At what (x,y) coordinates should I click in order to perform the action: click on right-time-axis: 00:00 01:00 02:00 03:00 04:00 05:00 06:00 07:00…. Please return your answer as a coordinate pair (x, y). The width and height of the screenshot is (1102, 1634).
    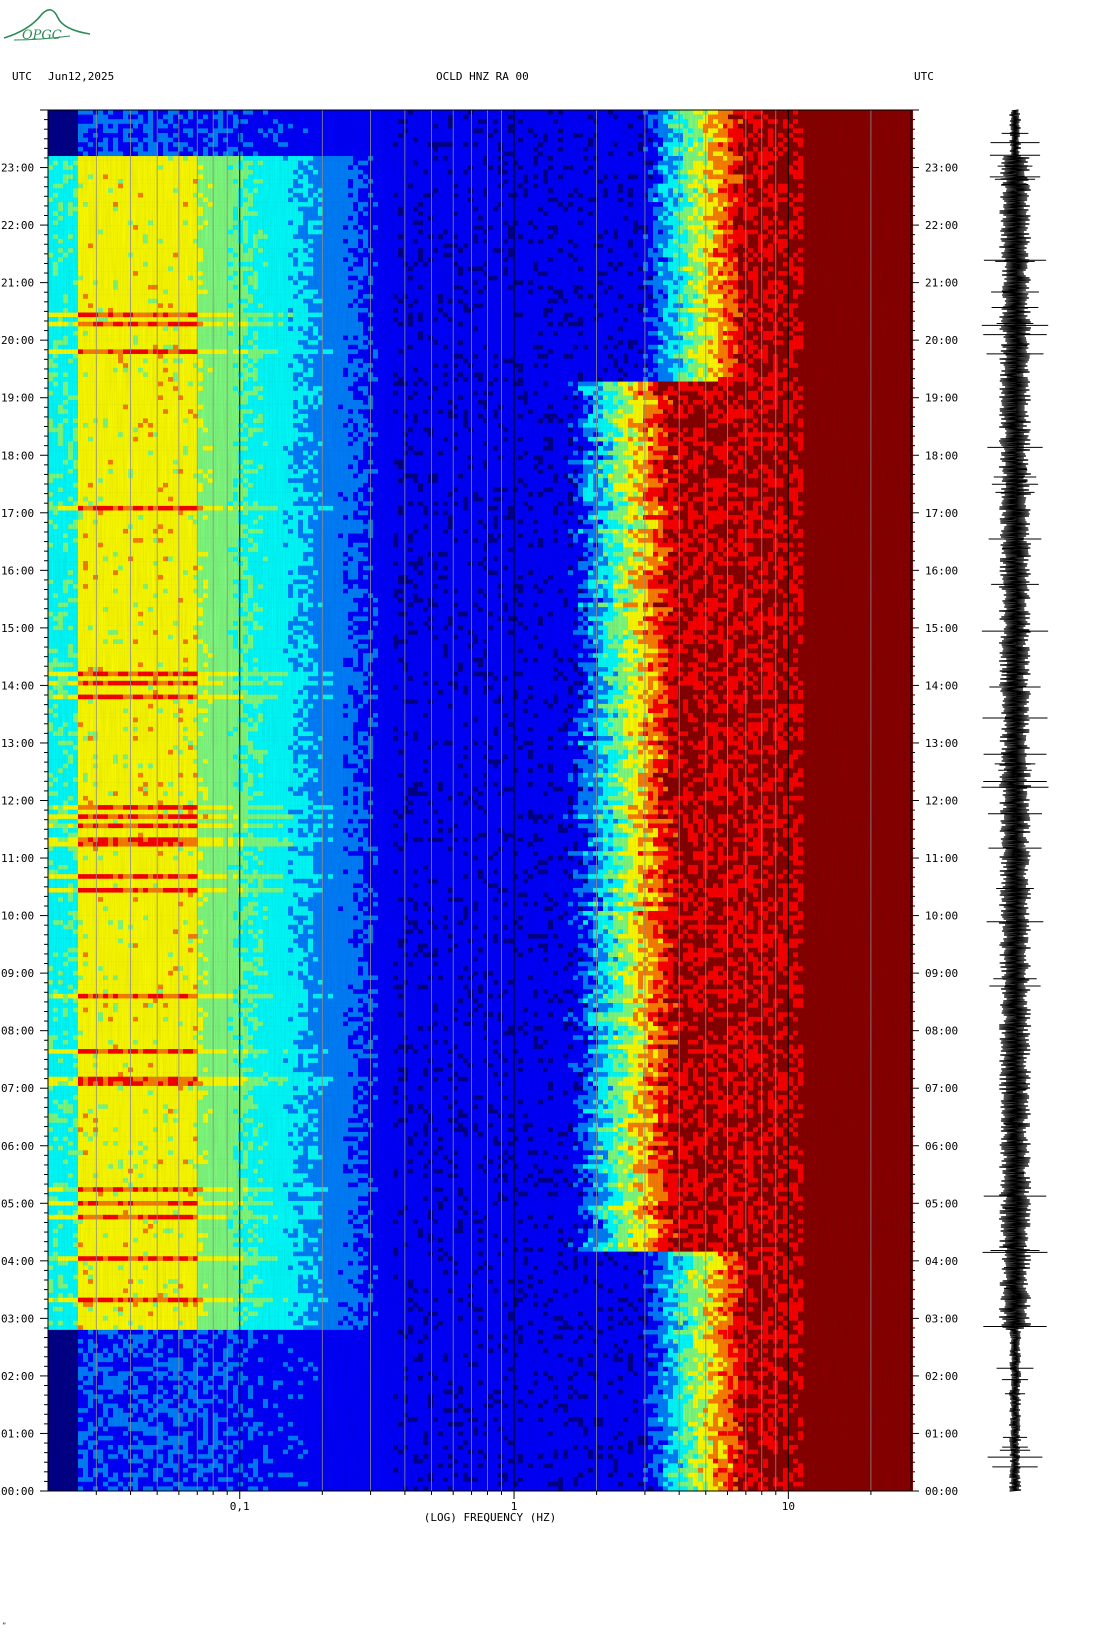
    Looking at the image, I should click on (934, 803).